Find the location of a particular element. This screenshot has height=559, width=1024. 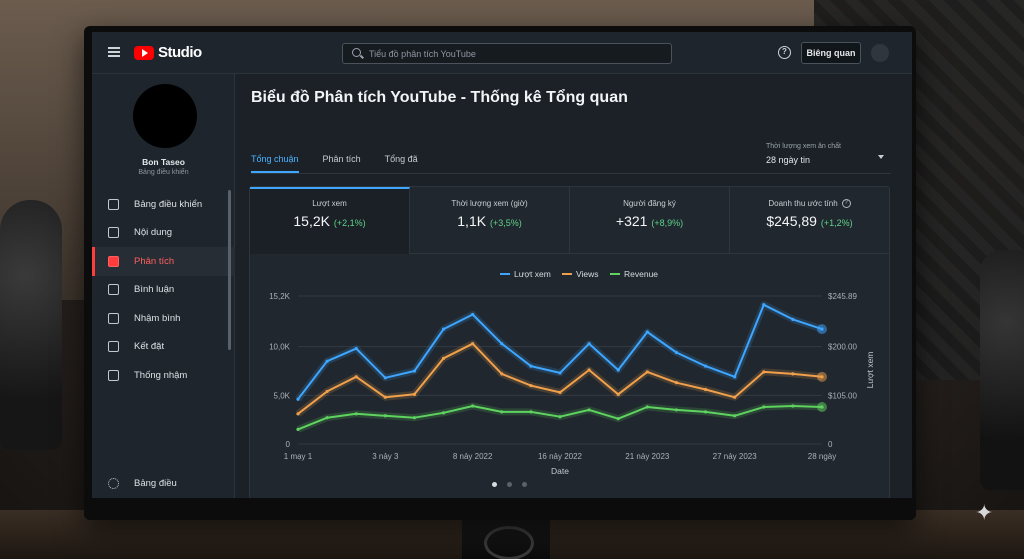

legend-label: Views is located at coordinates (587, 274).